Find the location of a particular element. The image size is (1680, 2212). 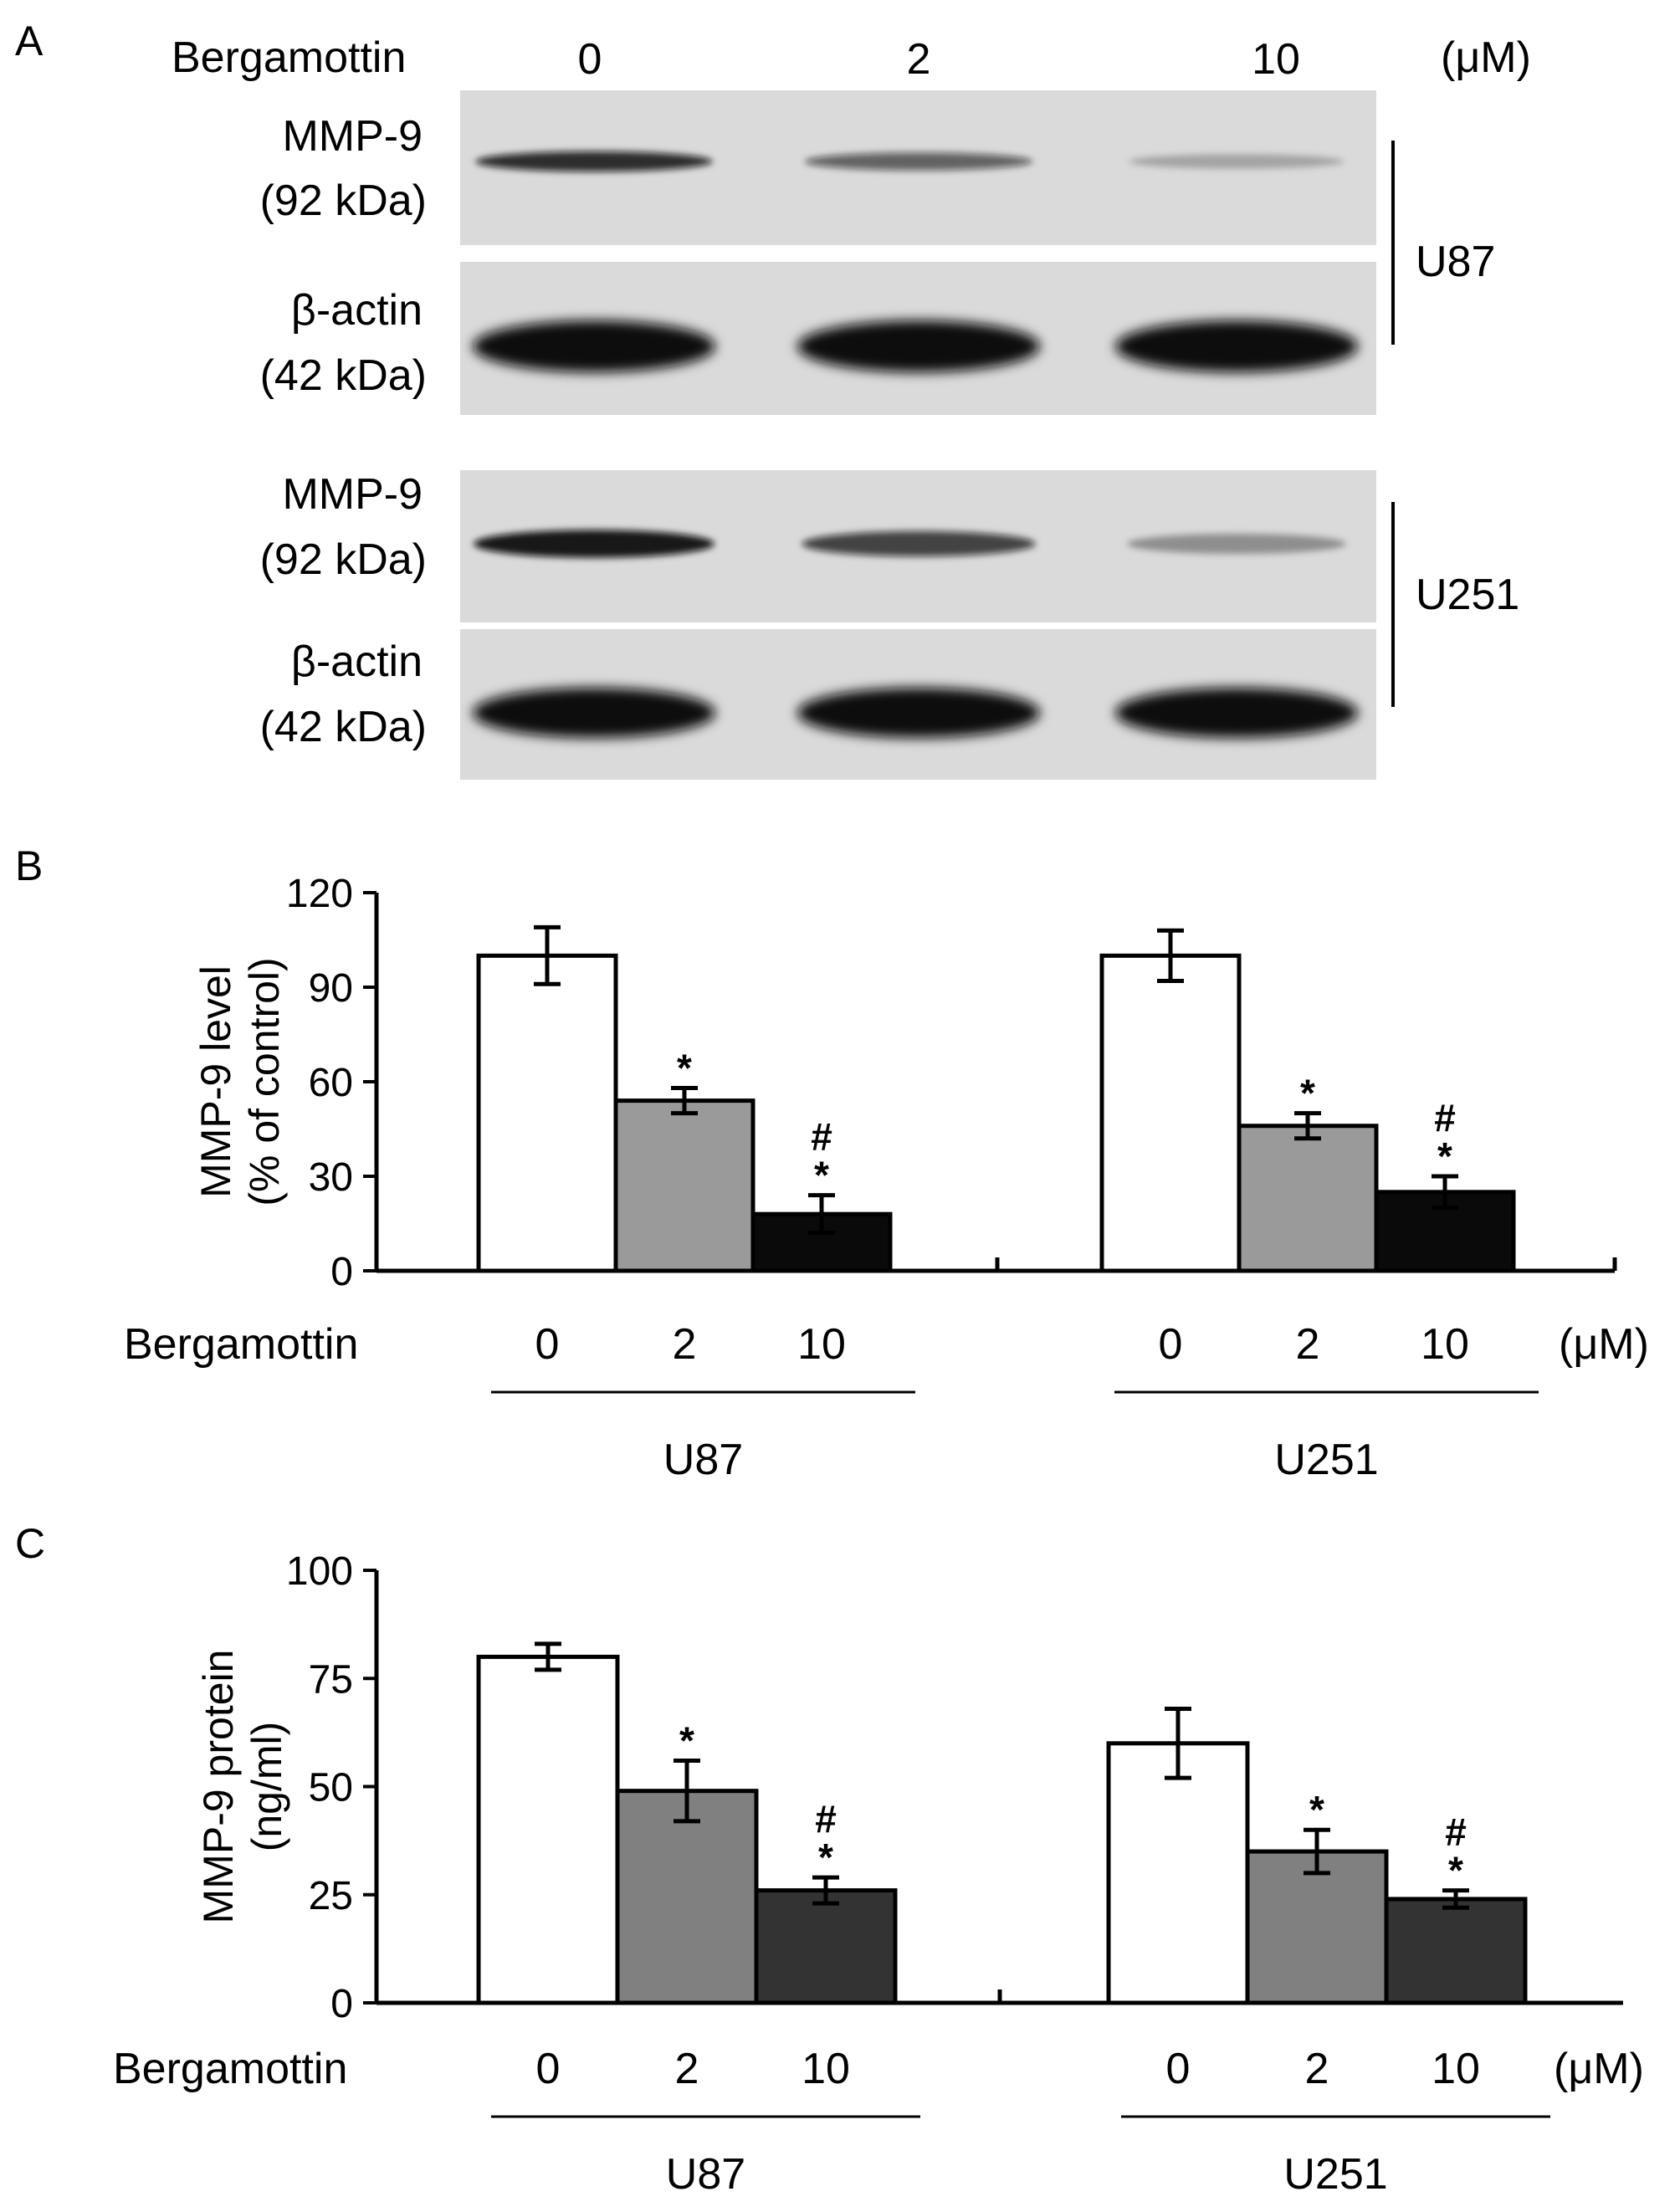

y-tick-label: 30 is located at coordinates (331, 1177).